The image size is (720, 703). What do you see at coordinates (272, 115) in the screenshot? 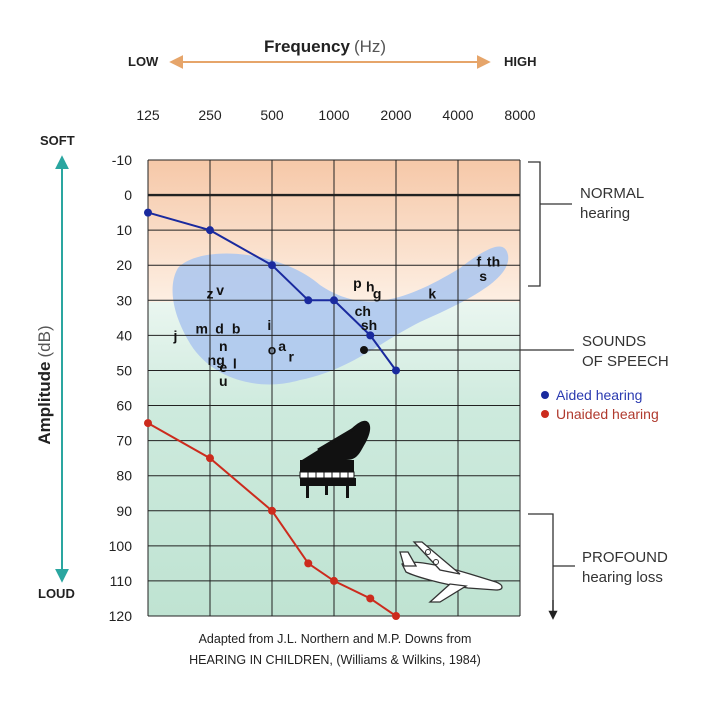
I see `x-tick-label: 500` at bounding box center [272, 115].